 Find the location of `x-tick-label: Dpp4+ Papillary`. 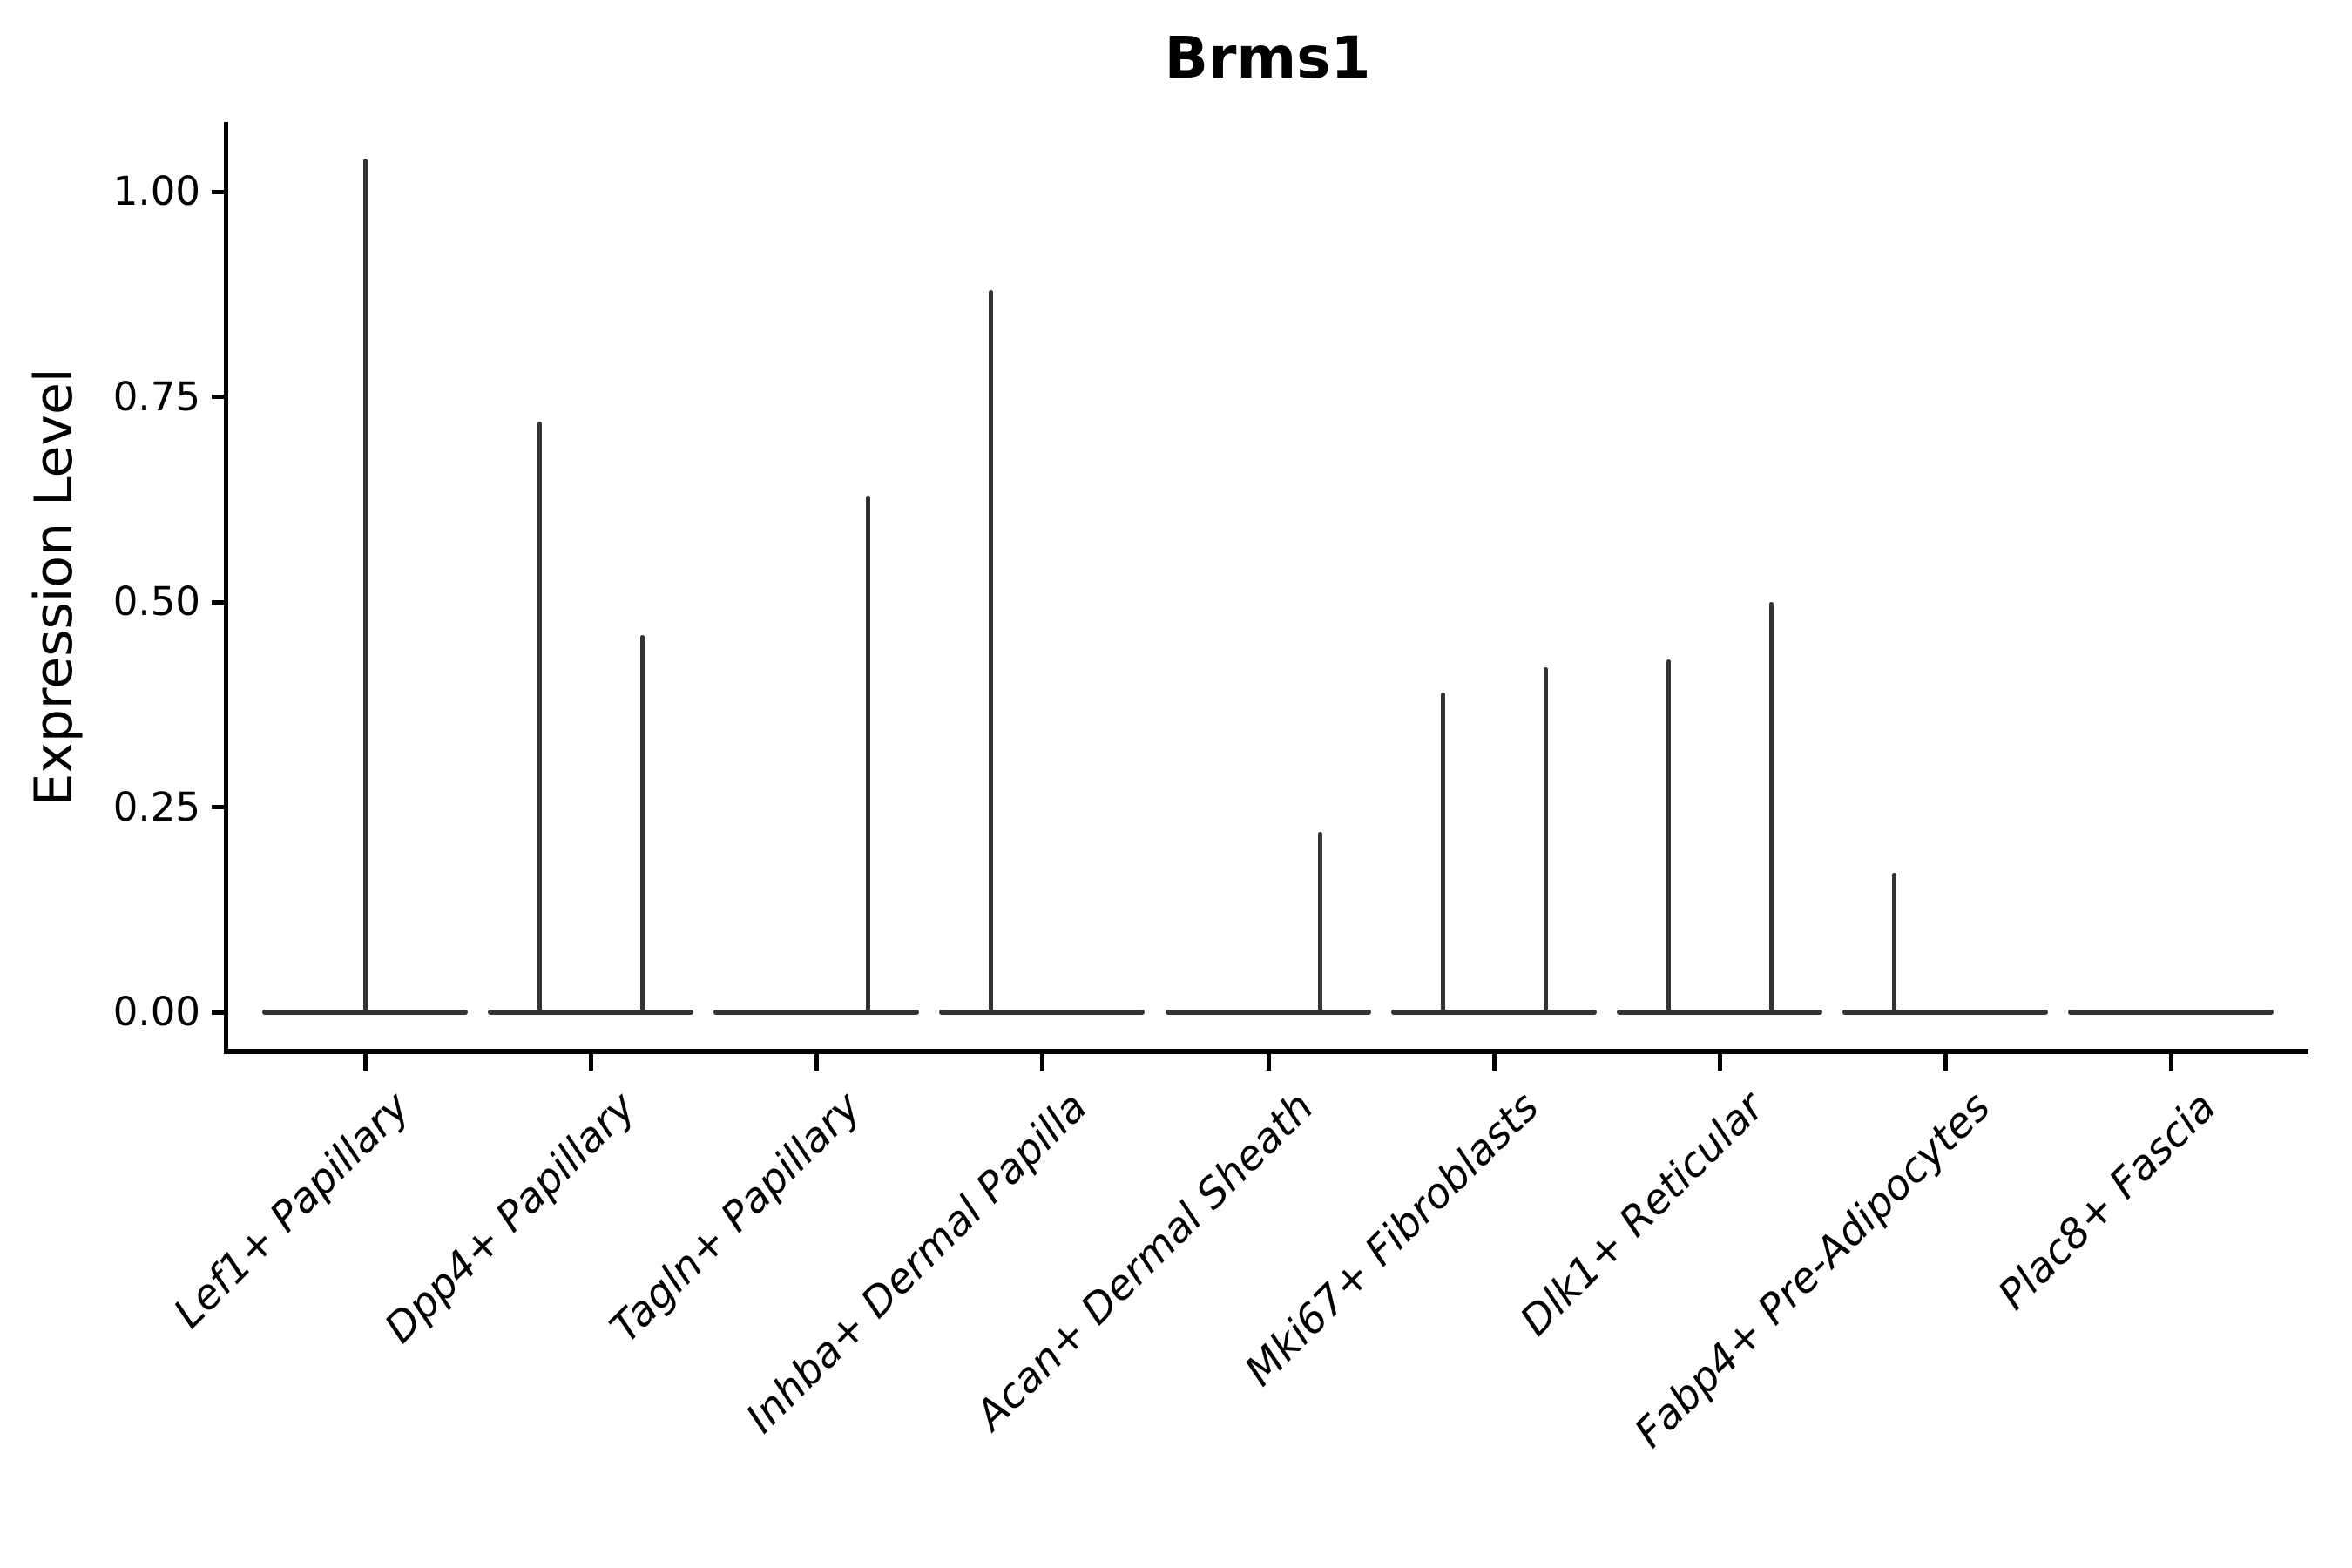

x-tick-label: Dpp4+ Papillary is located at coordinates (510, 1218).